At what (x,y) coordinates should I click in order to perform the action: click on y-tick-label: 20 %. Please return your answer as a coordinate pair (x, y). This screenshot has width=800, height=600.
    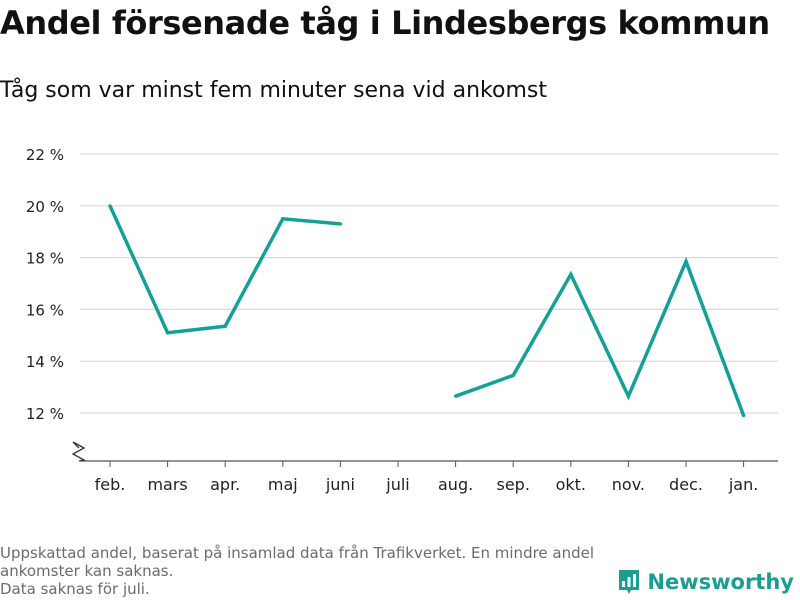
    Looking at the image, I should click on (45, 207).